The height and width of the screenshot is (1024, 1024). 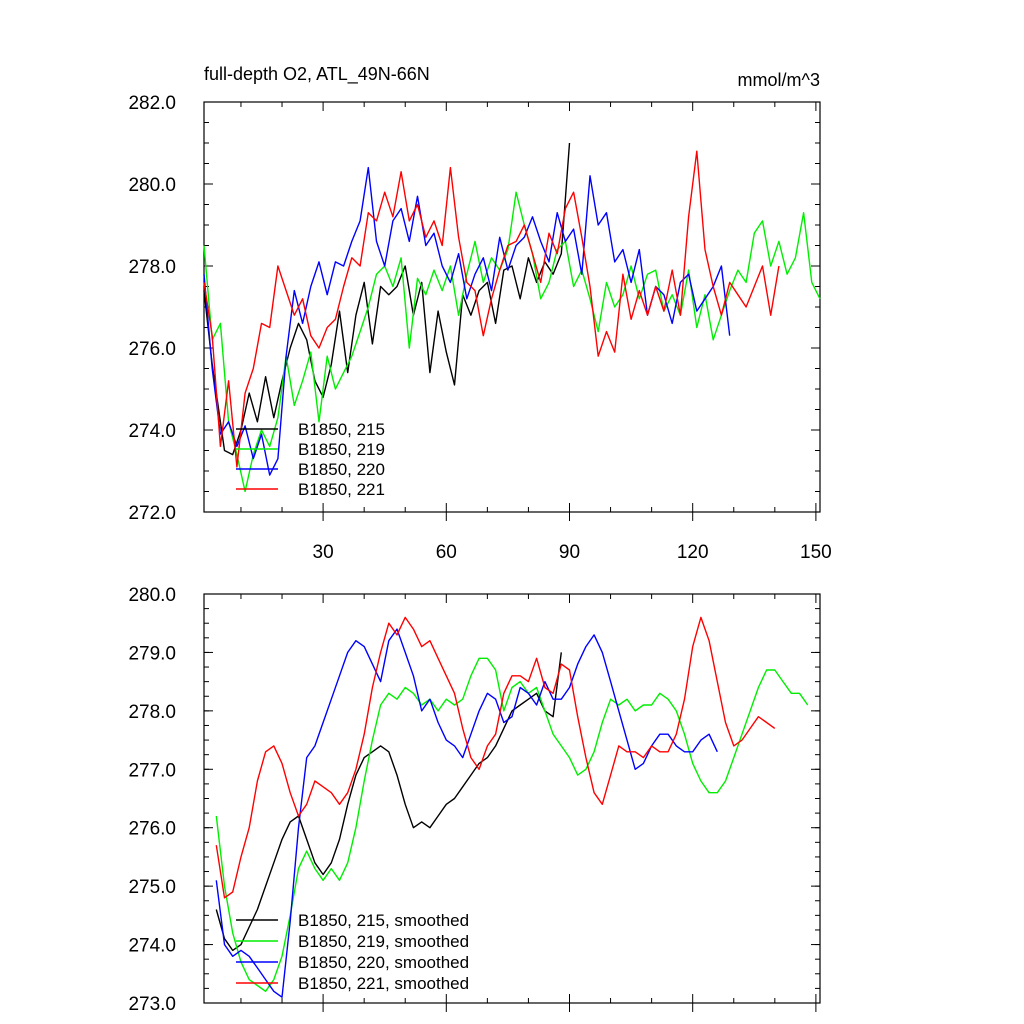 I want to click on top-legend-label-4: B1850, 221, so click(x=341, y=489).